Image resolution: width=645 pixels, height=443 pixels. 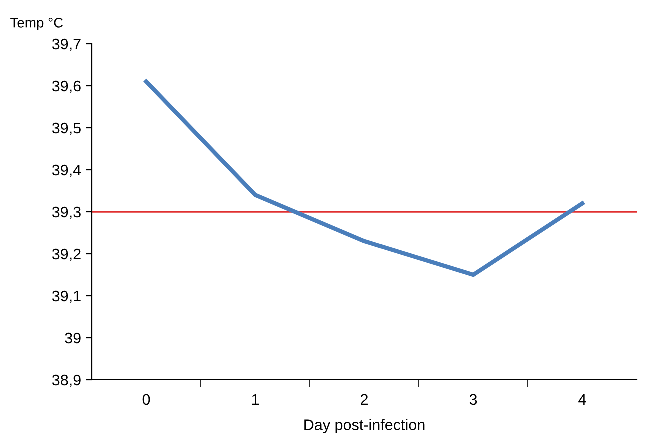 I want to click on x-tick-label: 4, so click(x=582, y=399).